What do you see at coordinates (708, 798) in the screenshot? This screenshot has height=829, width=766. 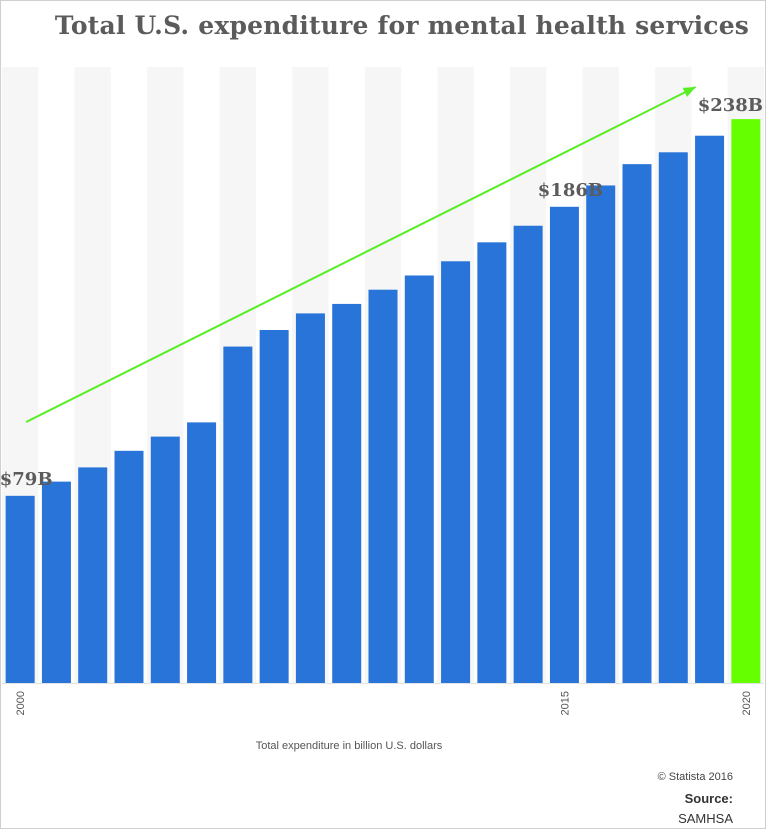 I see `source-label: Source:` at bounding box center [708, 798].